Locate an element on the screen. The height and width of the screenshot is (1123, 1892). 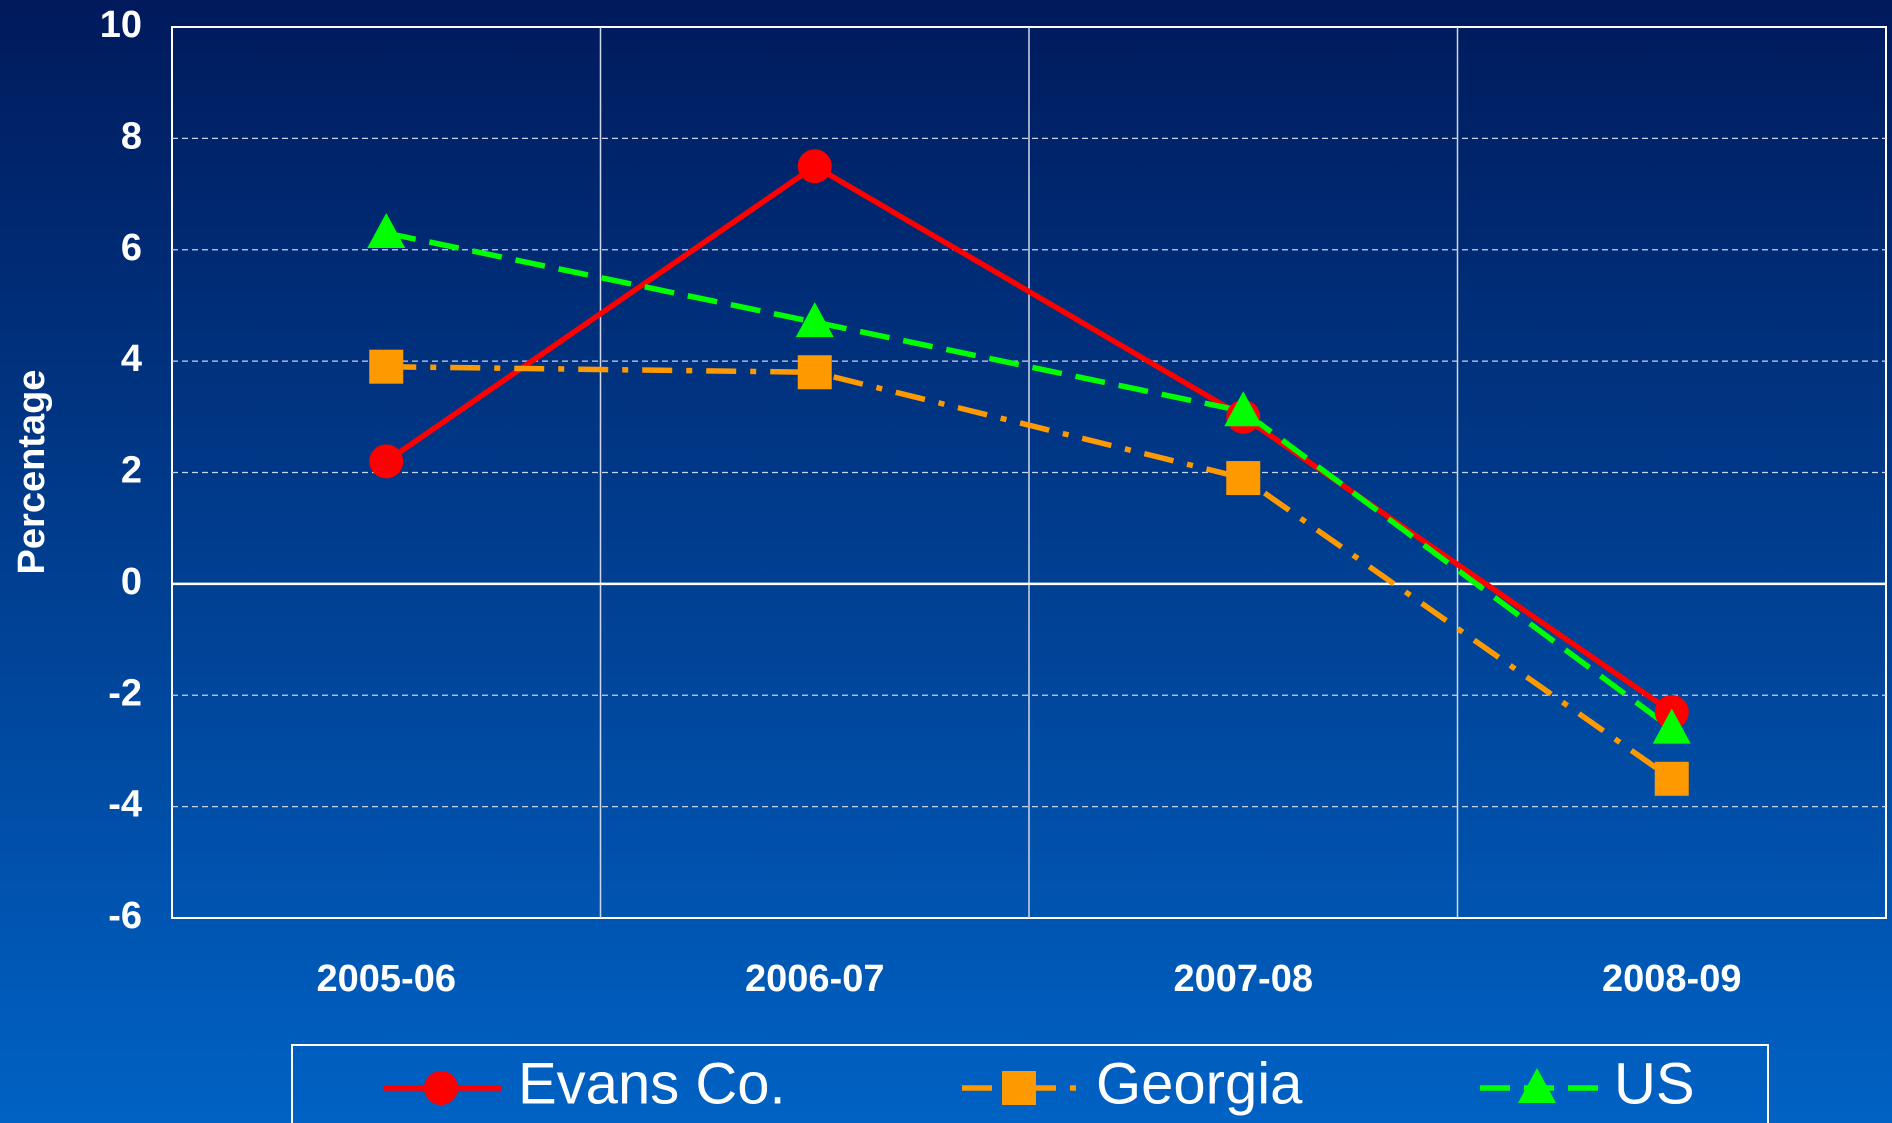
legend-label: US is located at coordinates (1654, 1083).